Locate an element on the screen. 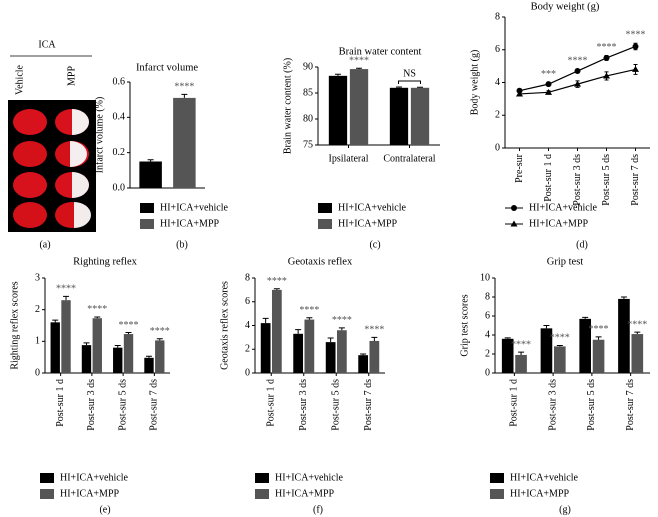  chart-title: Infarct volume is located at coordinates (167, 67).